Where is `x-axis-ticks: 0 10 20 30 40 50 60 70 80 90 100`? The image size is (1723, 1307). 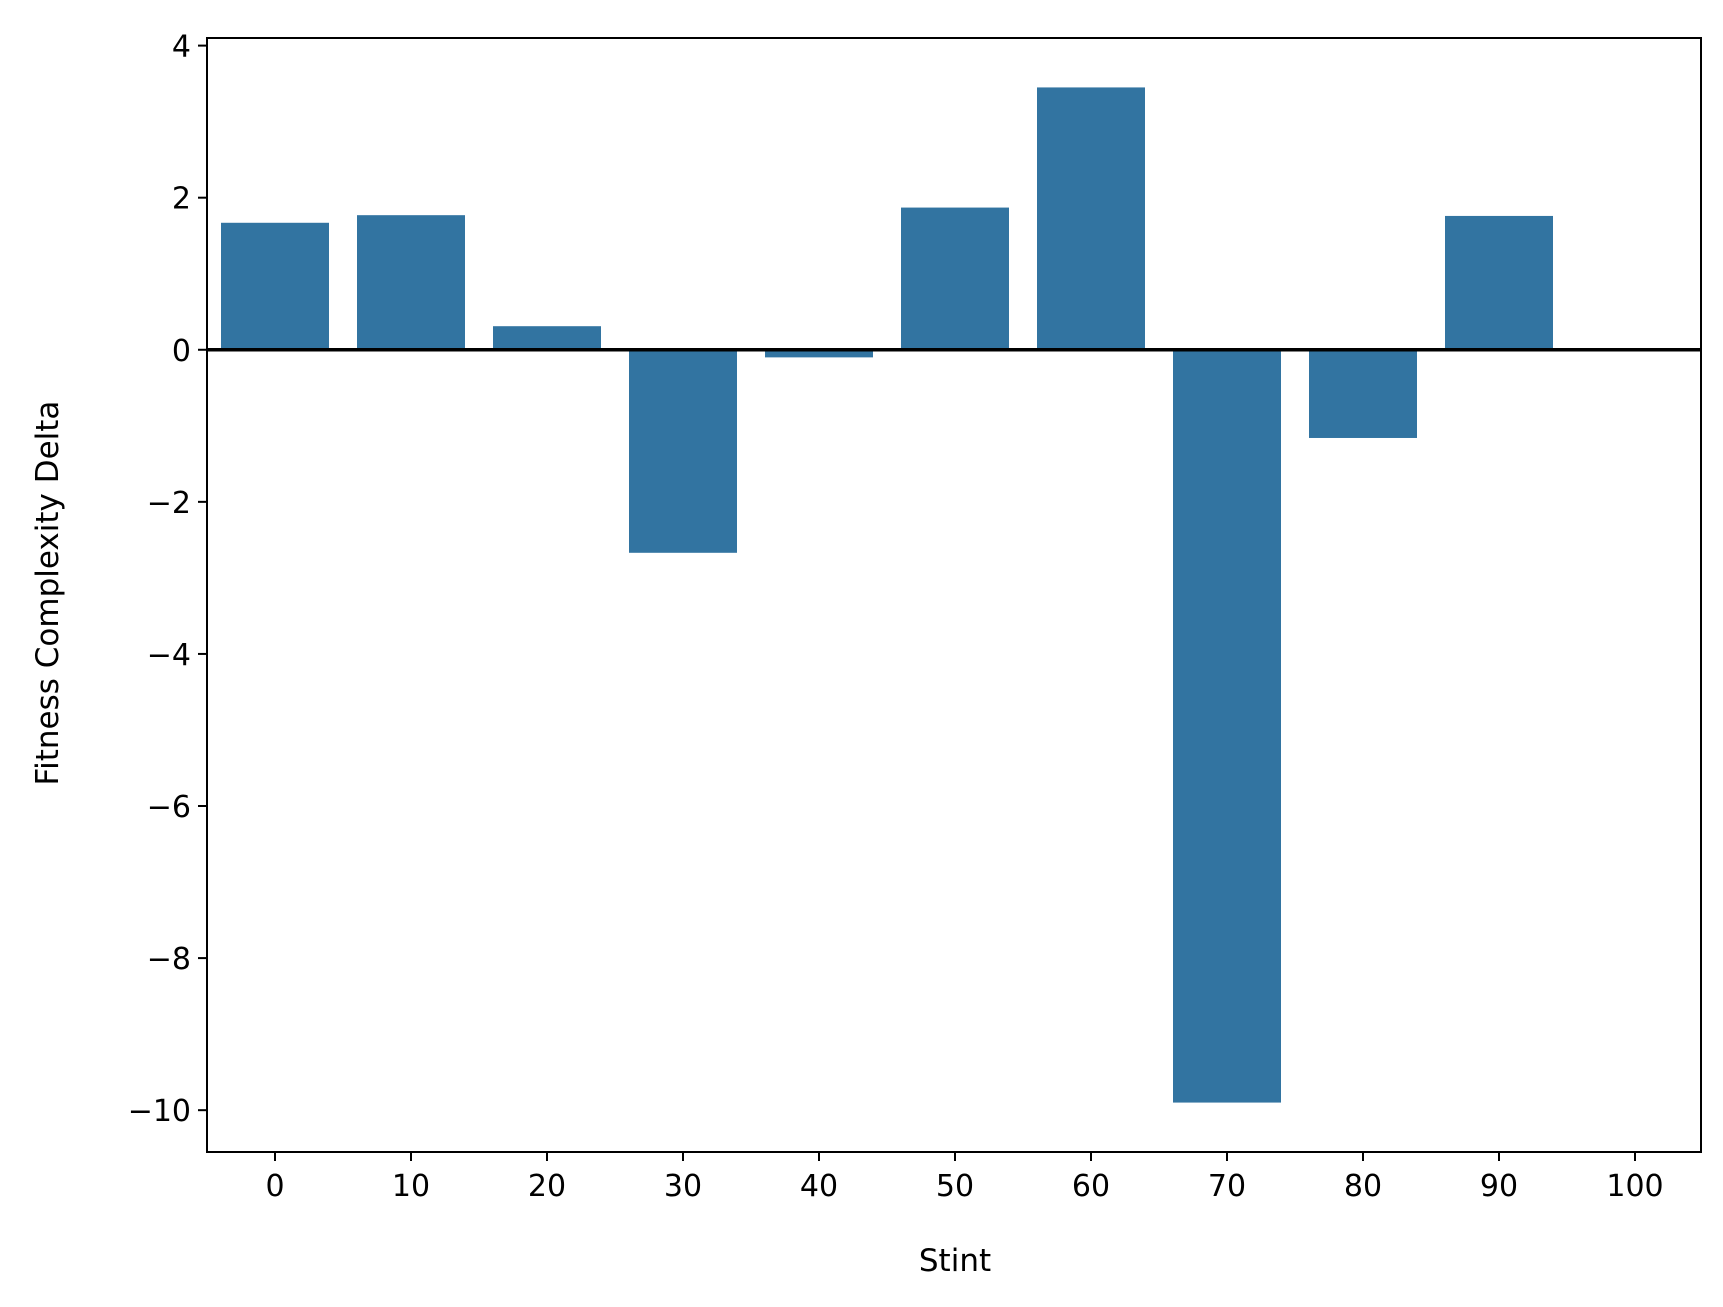
x-axis-ticks: 0 10 20 30 40 50 60 70 80 90 100 is located at coordinates (964, 1178).